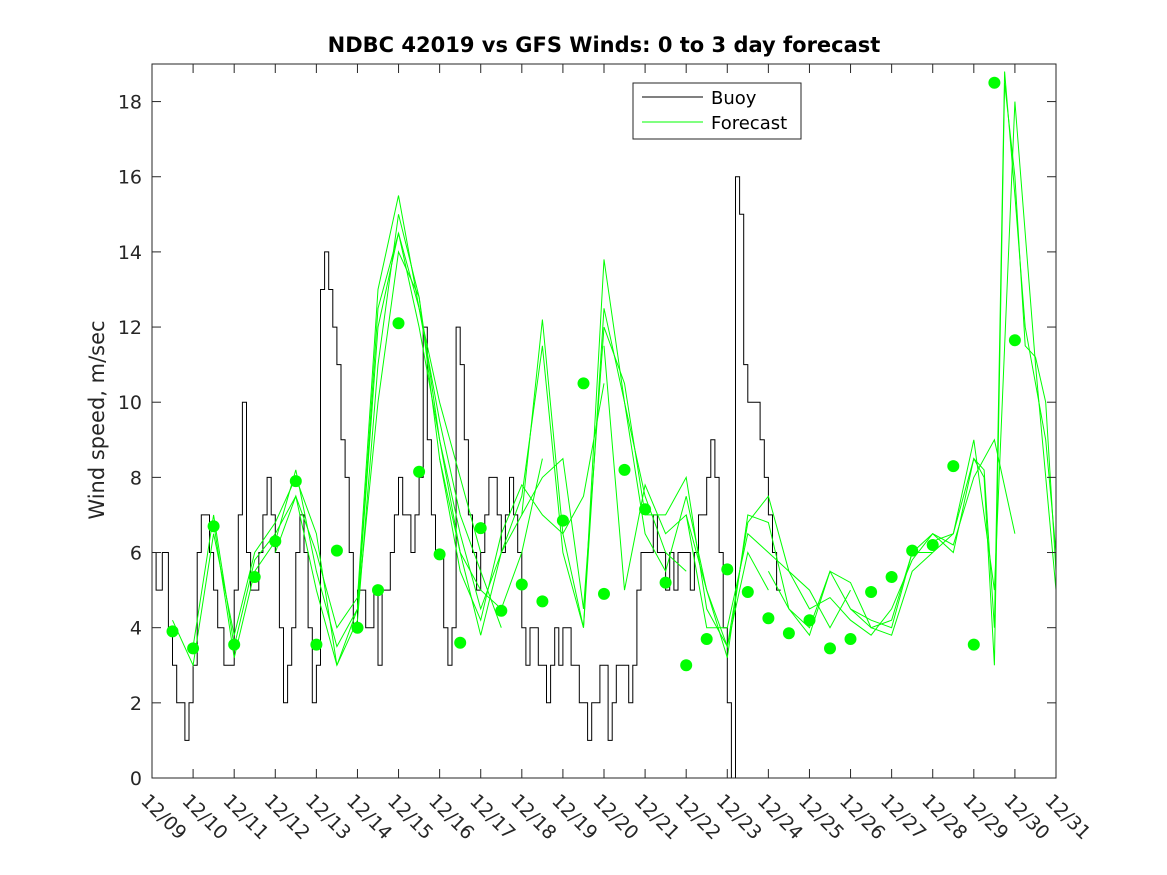 The image size is (1167, 875). What do you see at coordinates (130, 253) in the screenshot?
I see `y-tick-label: 14` at bounding box center [130, 253].